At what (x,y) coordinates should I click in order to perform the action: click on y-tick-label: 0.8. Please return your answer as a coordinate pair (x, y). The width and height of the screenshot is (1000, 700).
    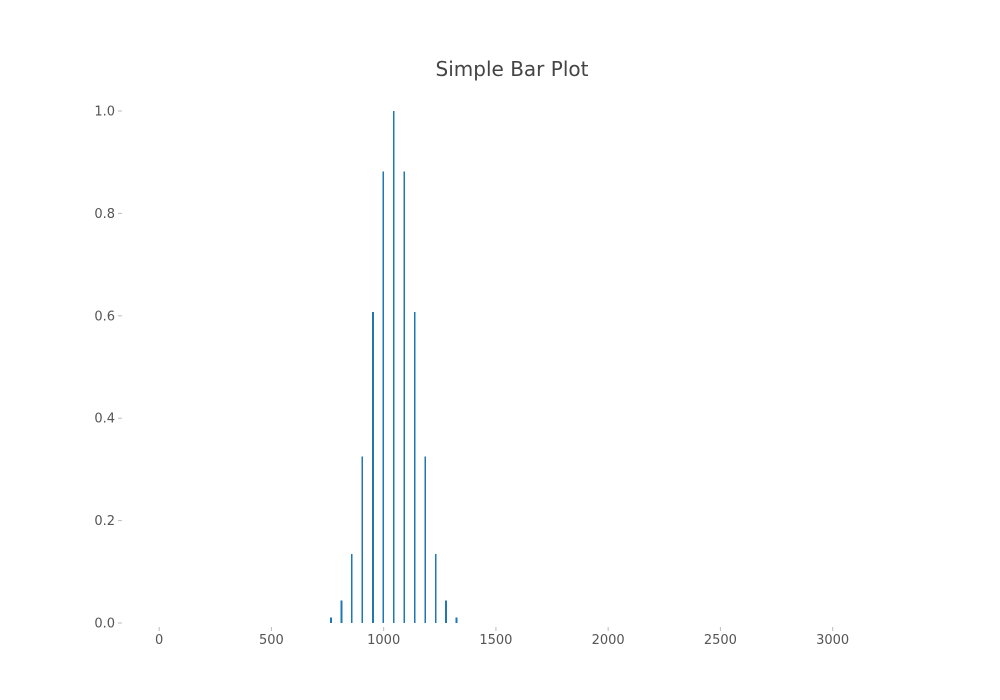
    Looking at the image, I should click on (104, 214).